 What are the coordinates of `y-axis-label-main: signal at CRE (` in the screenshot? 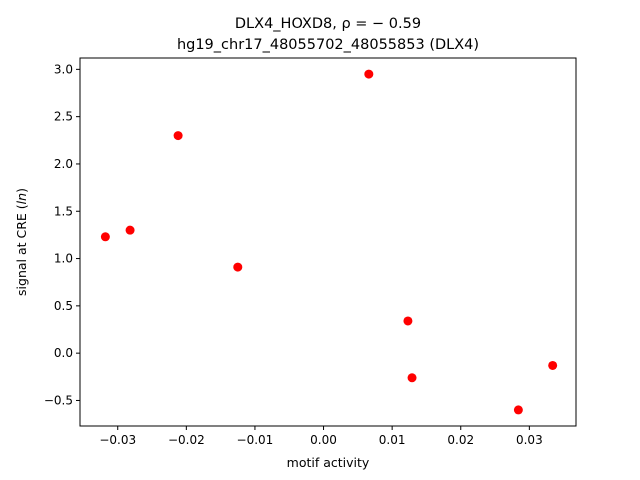 It's located at (21, 250).